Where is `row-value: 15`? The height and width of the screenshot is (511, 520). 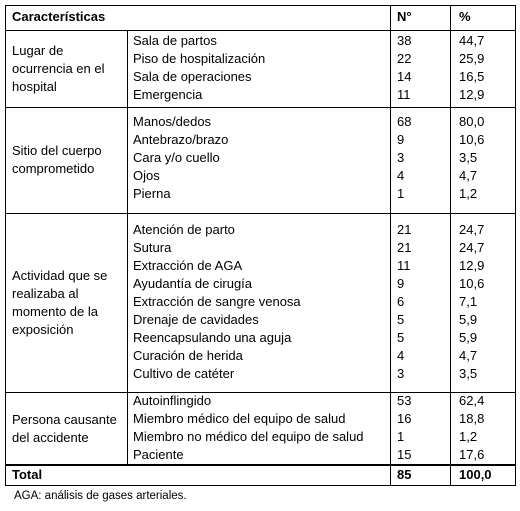 row-value: 15 is located at coordinates (404, 454).